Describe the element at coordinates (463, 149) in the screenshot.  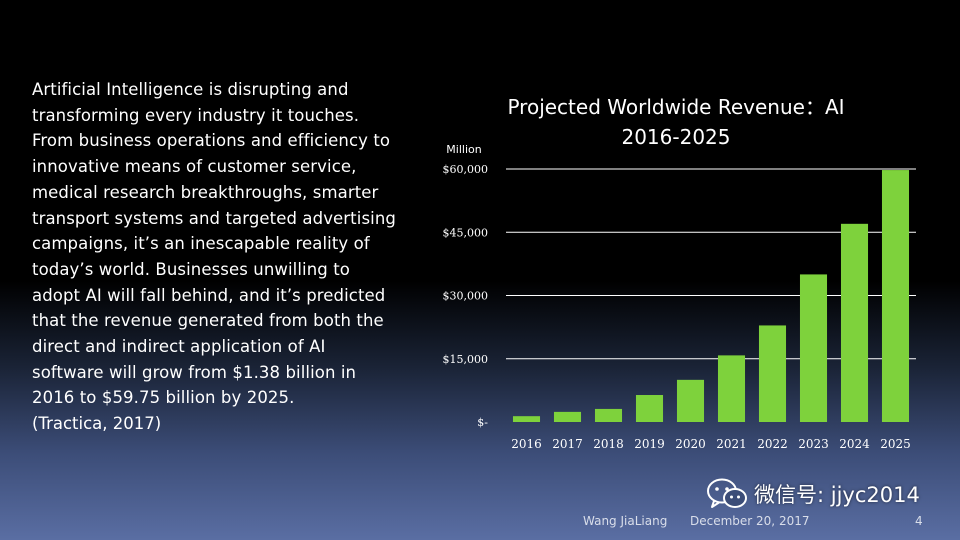
I see `y-axis-unit-label: Million` at that location.